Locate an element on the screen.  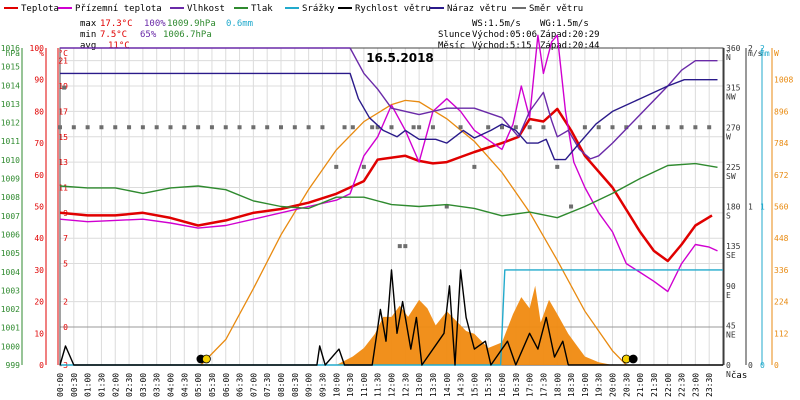
temperature-tick: 5 is located at coordinates (65, 264).